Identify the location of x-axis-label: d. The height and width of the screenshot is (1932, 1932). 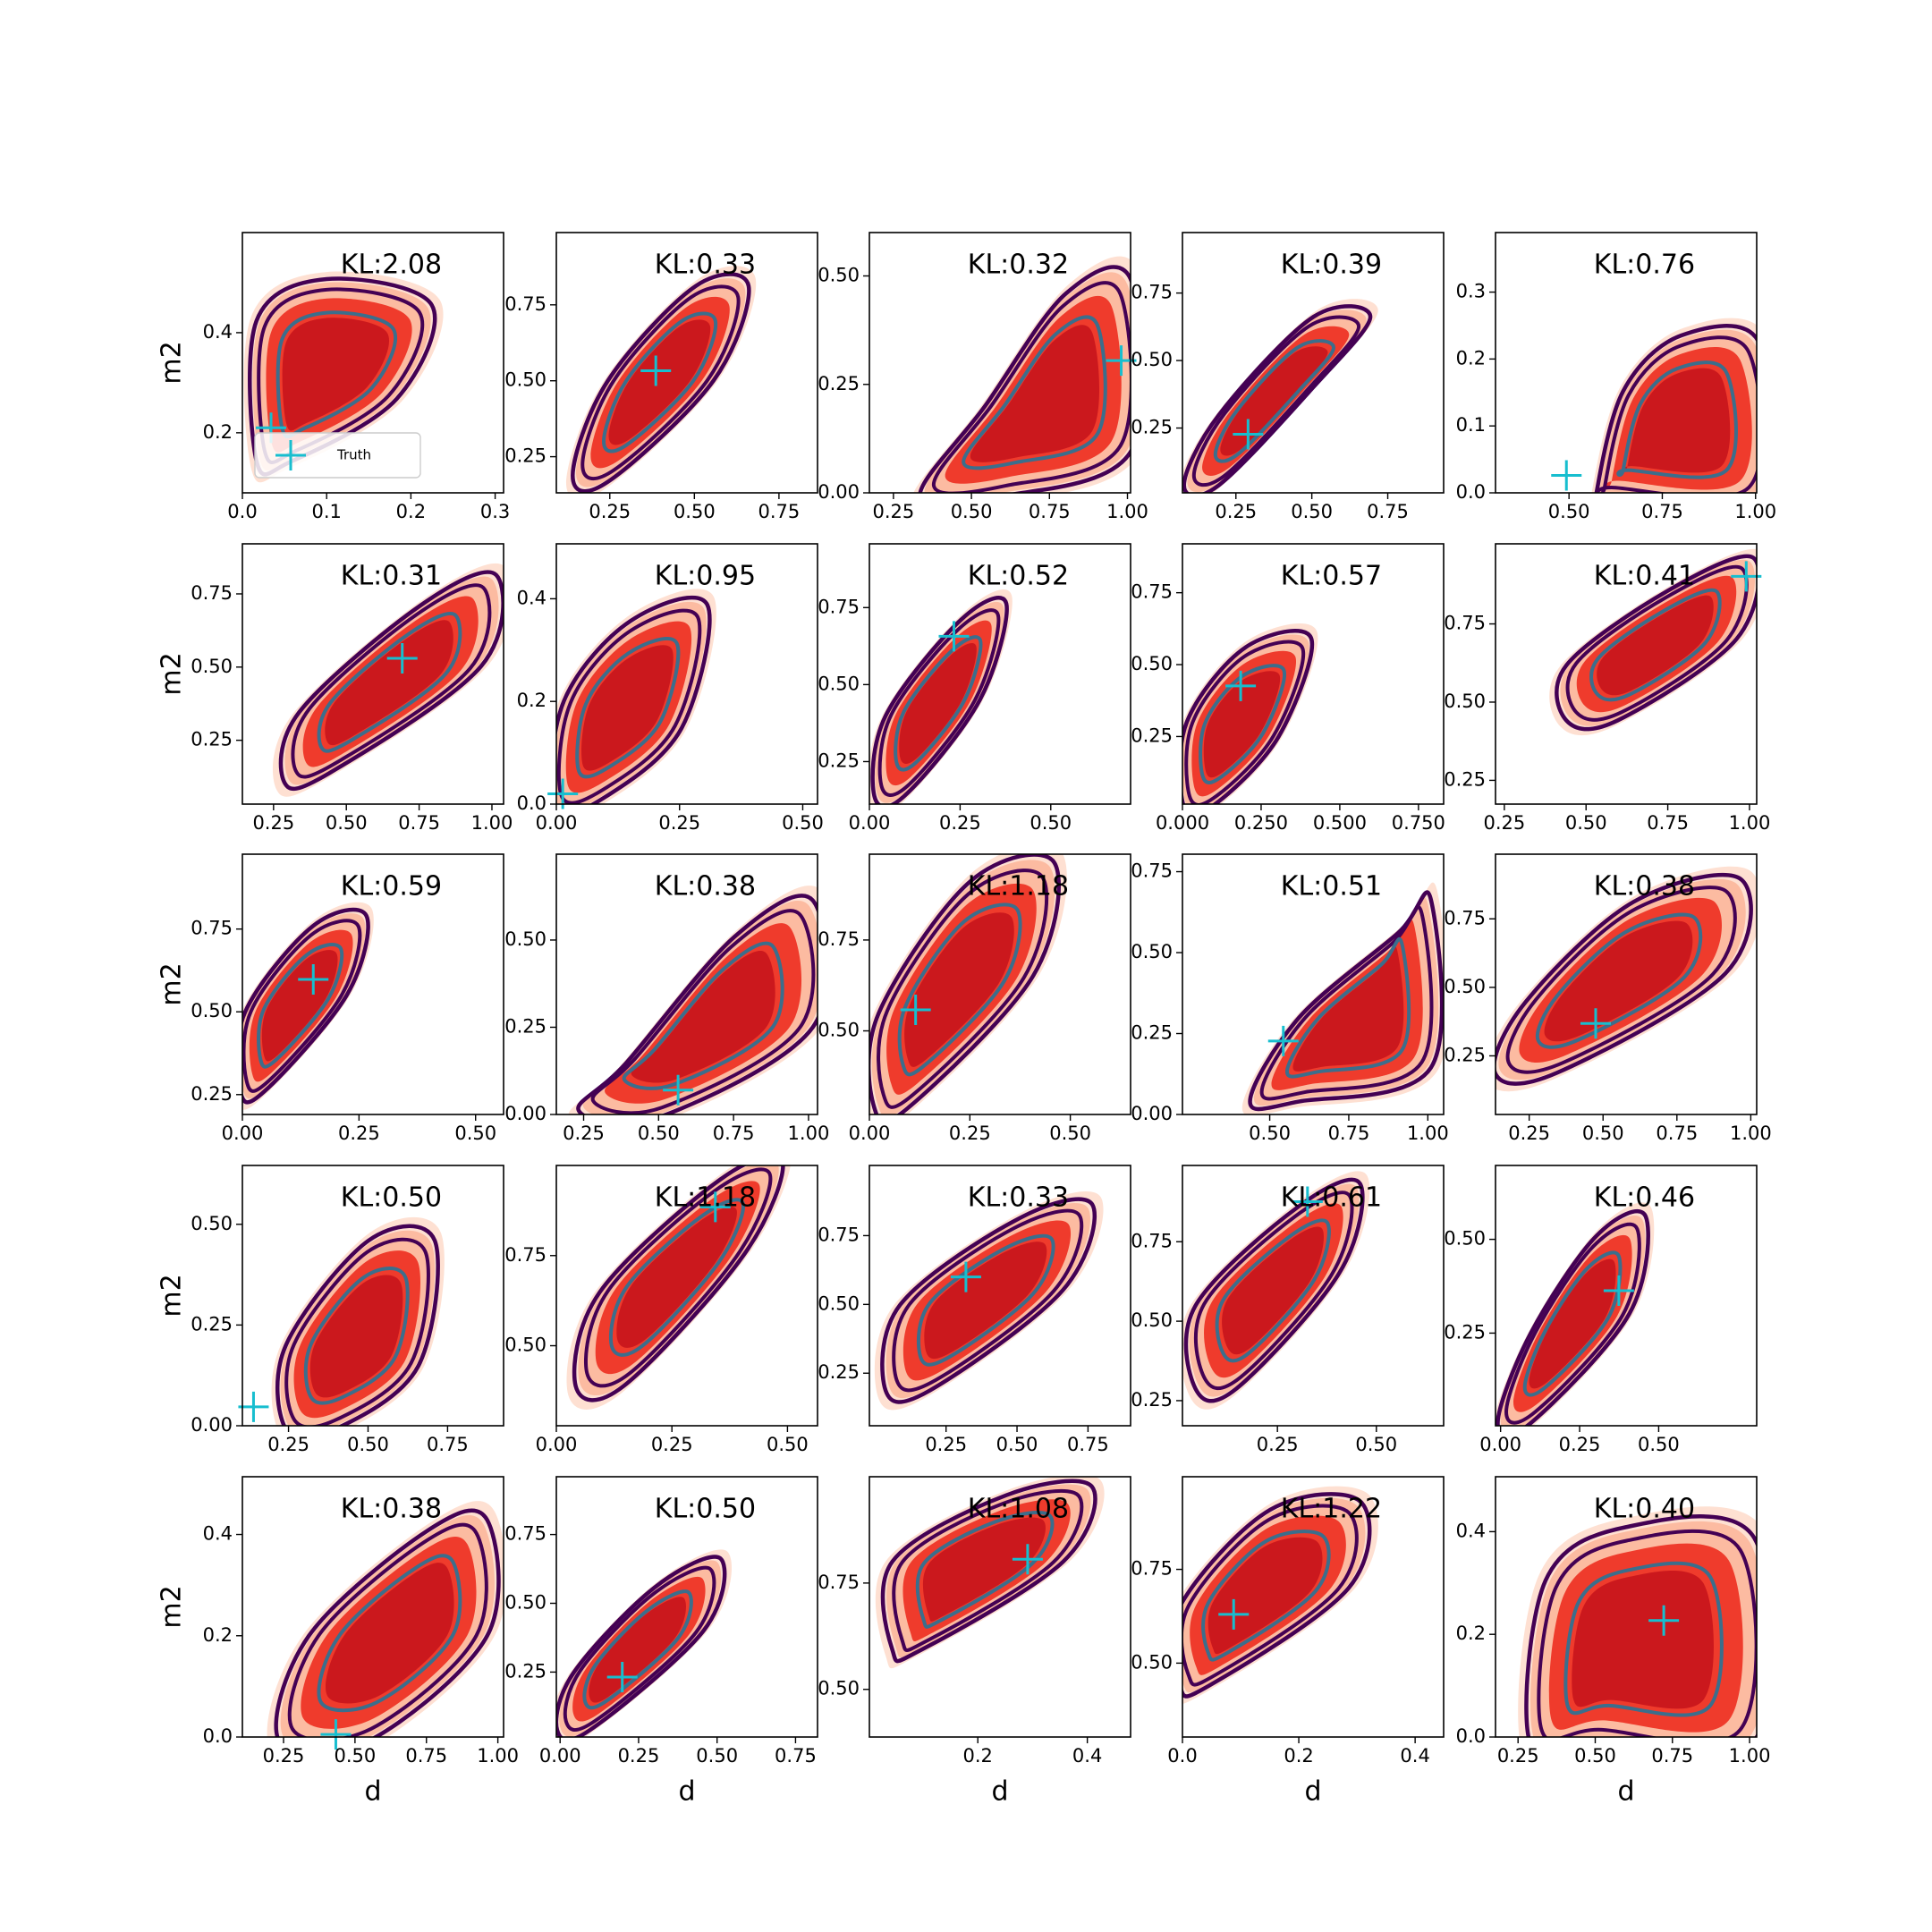
(1312, 1792).